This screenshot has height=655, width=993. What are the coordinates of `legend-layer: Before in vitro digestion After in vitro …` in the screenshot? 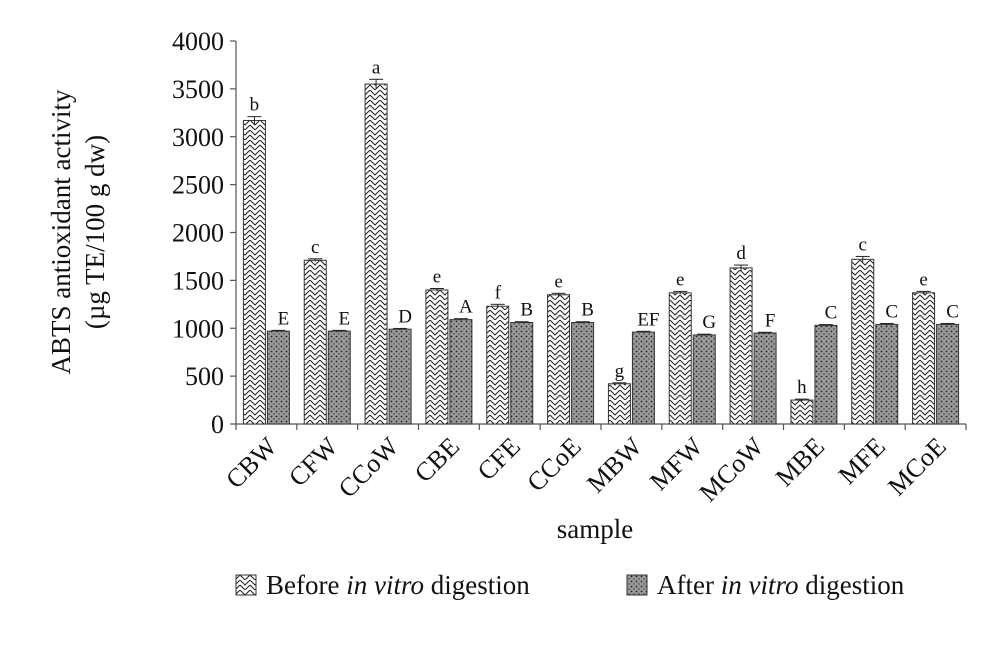 It's located at (570, 585).